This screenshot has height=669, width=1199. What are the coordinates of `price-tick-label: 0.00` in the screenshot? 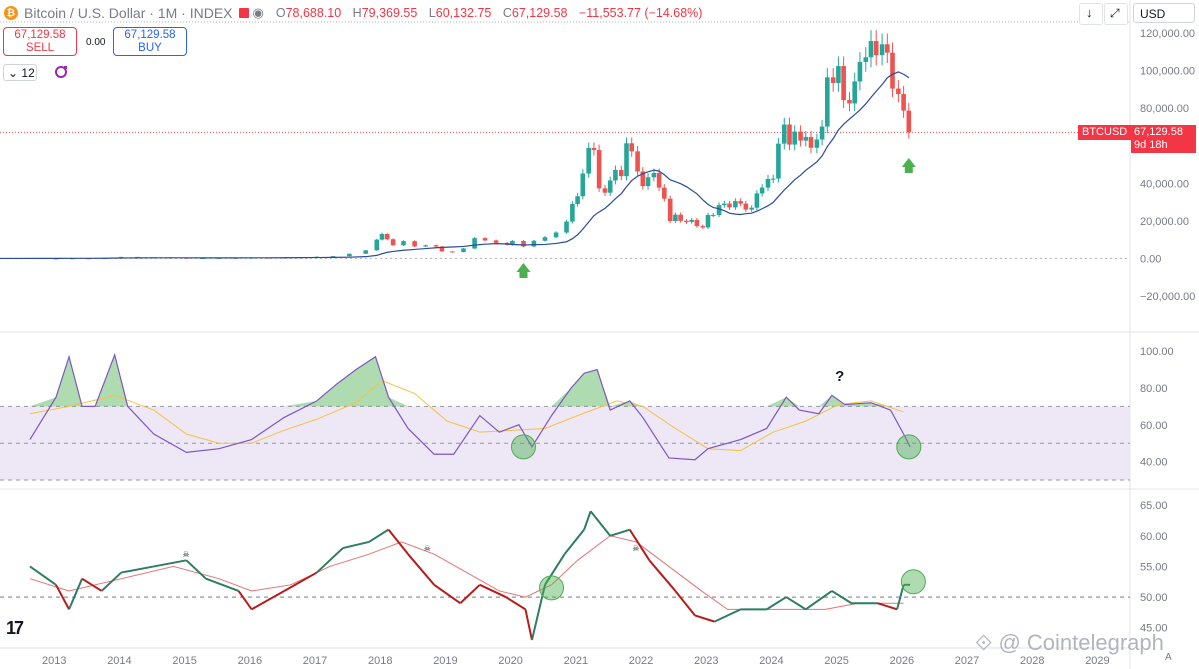 It's located at (1150, 259).